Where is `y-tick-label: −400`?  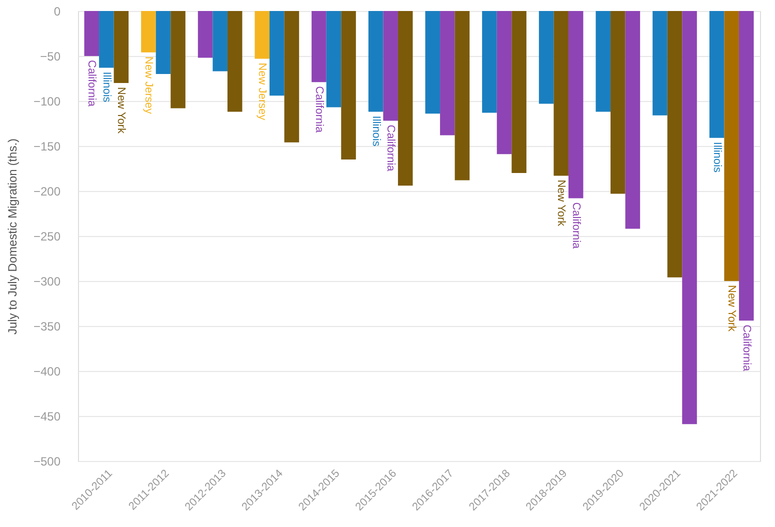
y-tick-label: −400 is located at coordinates (47, 371).